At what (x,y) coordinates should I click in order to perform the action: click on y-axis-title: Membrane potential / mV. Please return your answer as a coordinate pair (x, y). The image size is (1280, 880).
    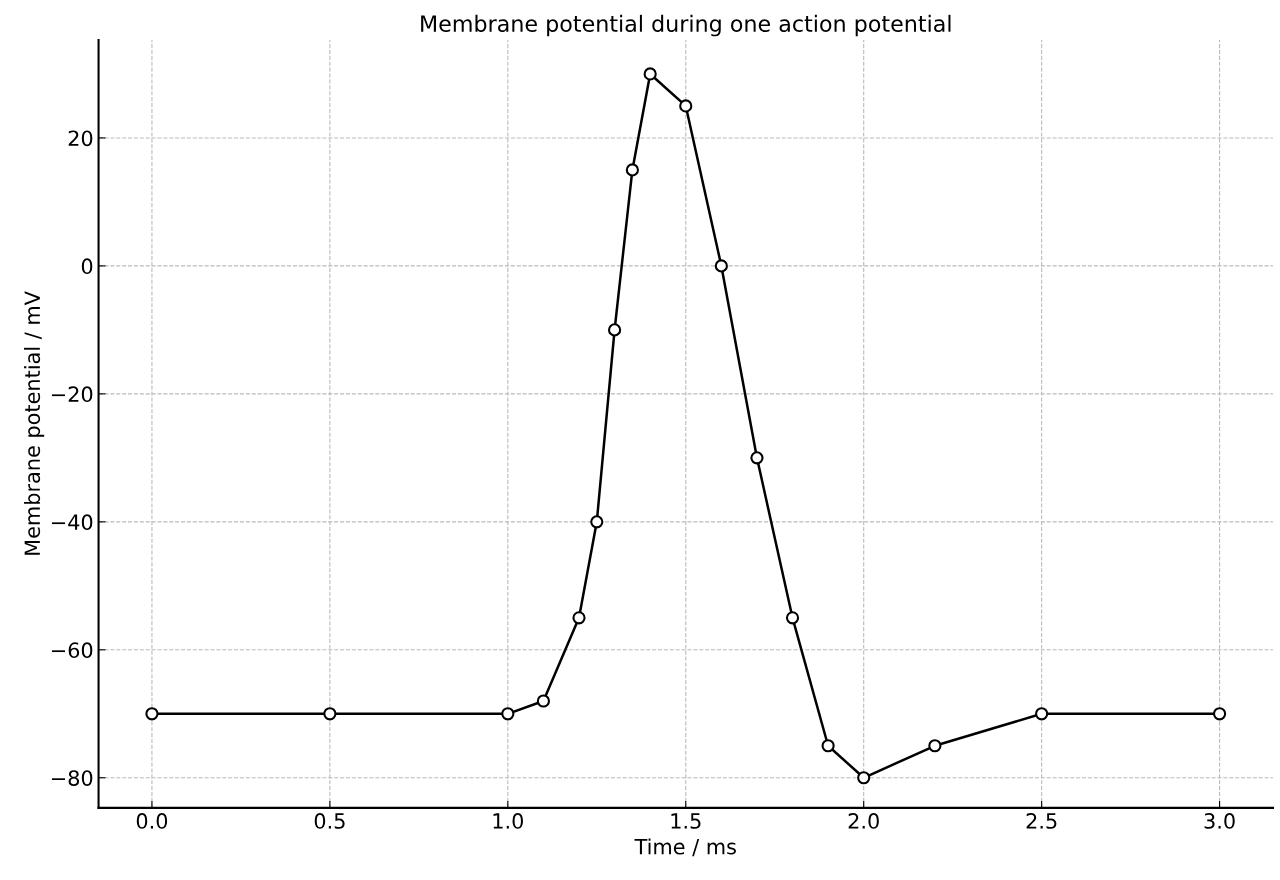
    Looking at the image, I should click on (34, 423).